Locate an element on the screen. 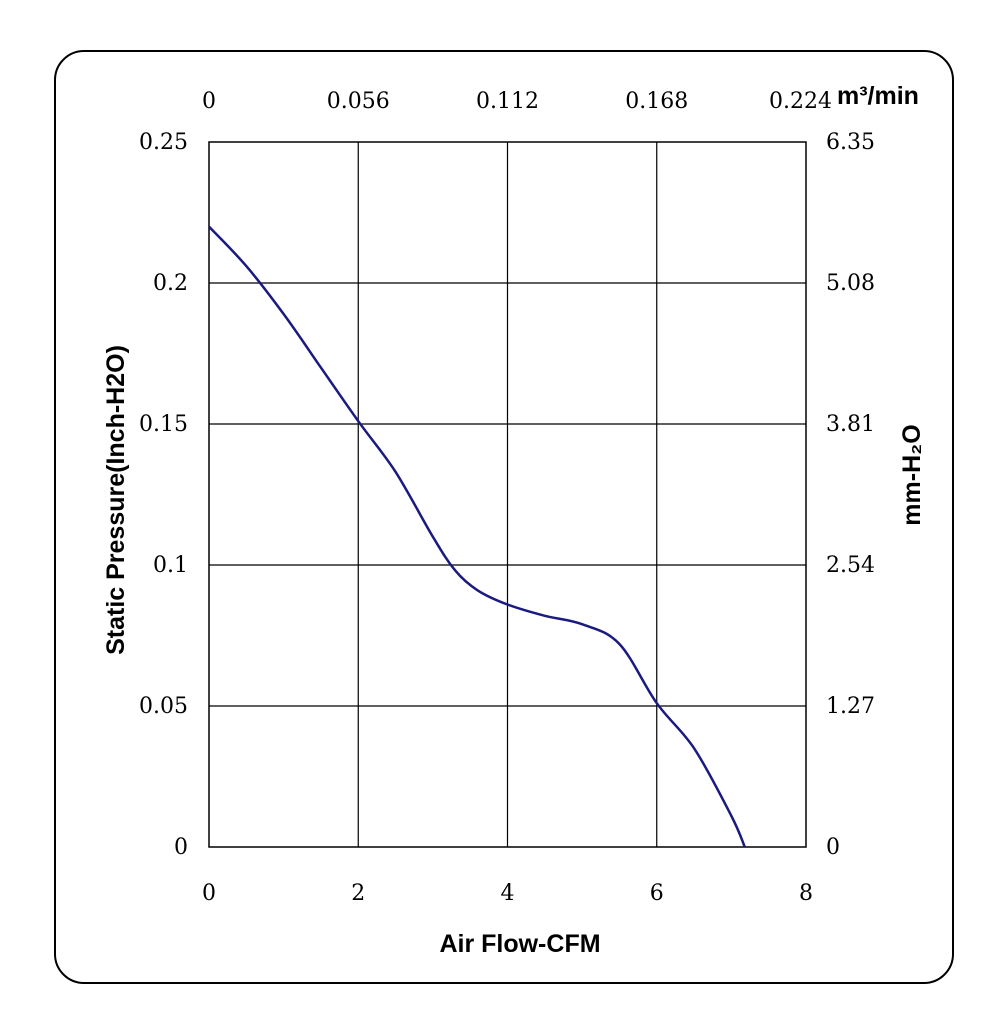  y-tick-label: 0.05 is located at coordinates (163, 706).